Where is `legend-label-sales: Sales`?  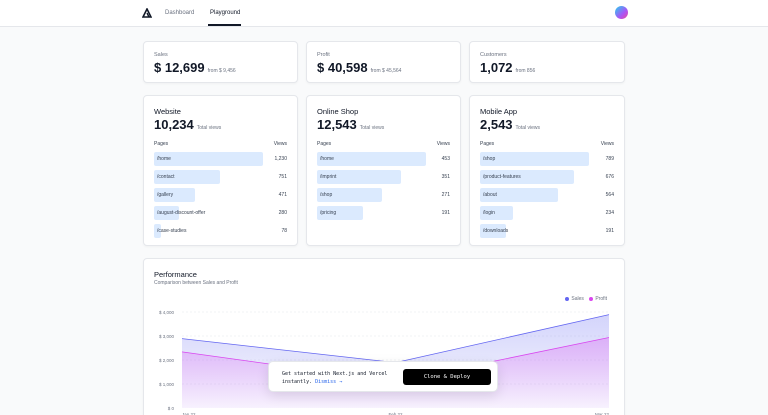
legend-label-sales: Sales is located at coordinates (577, 299).